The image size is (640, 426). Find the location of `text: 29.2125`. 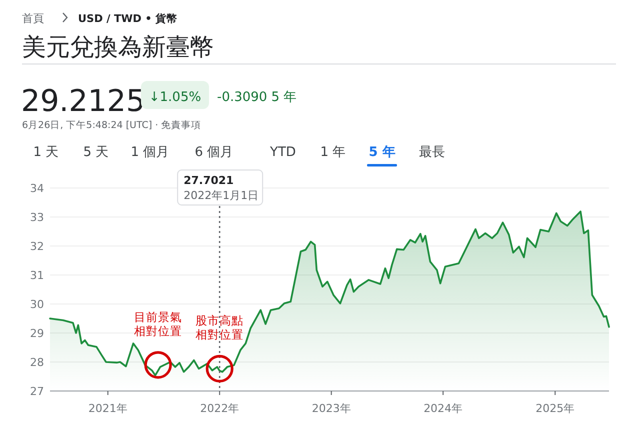

text: 29.2125 is located at coordinates (83, 101).